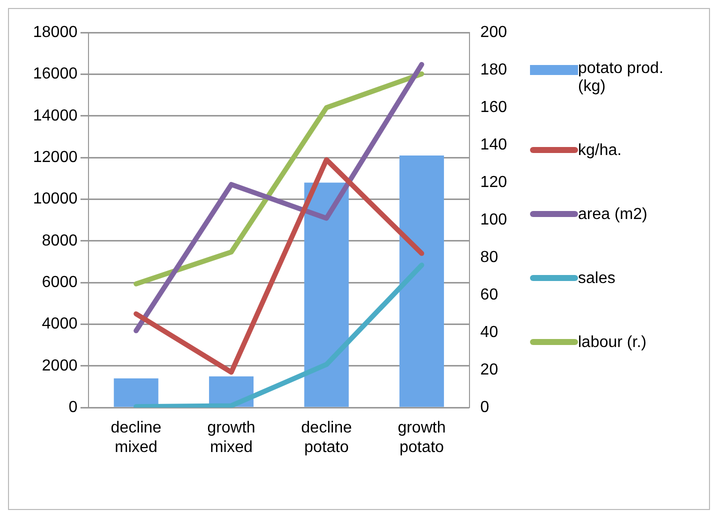 The height and width of the screenshot is (515, 720). What do you see at coordinates (489, 257) in the screenshot?
I see `y2-tick-label: 80` at bounding box center [489, 257].